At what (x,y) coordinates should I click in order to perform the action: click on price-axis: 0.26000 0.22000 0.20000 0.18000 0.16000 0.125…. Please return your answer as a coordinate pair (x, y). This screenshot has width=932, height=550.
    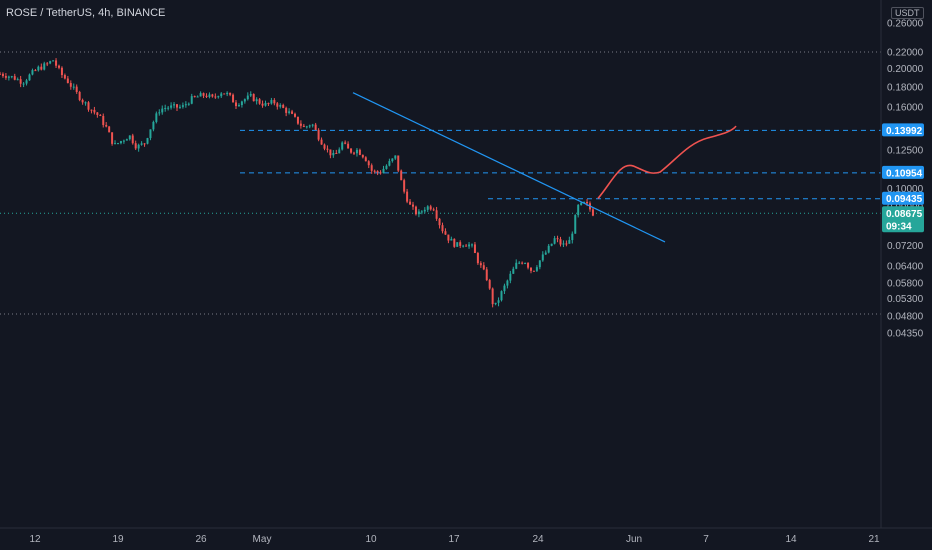
    Looking at the image, I should click on (902, 264).